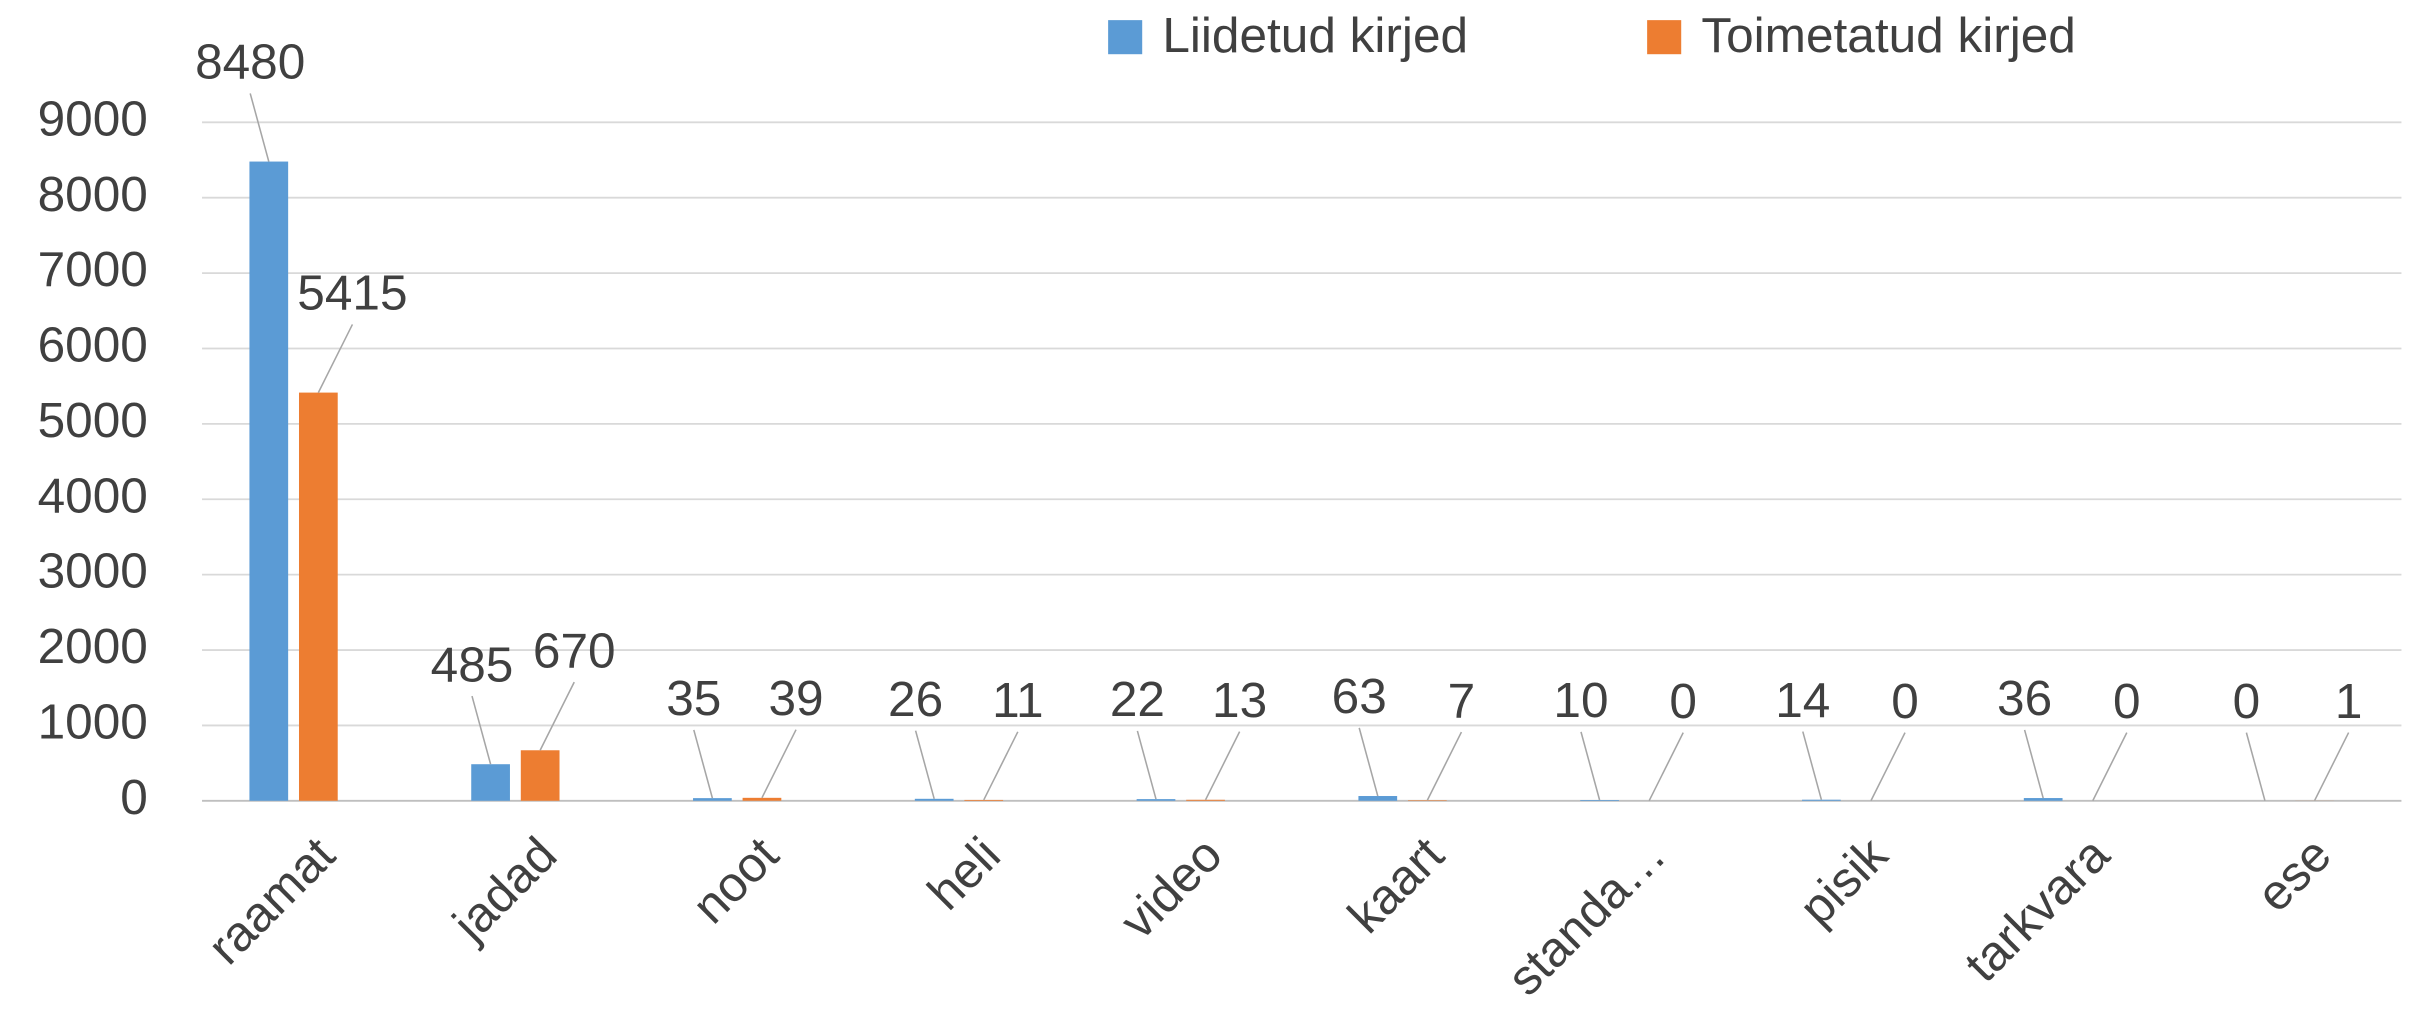 This screenshot has width=2430, height=1030. I want to click on data-label: 7, so click(1462, 700).